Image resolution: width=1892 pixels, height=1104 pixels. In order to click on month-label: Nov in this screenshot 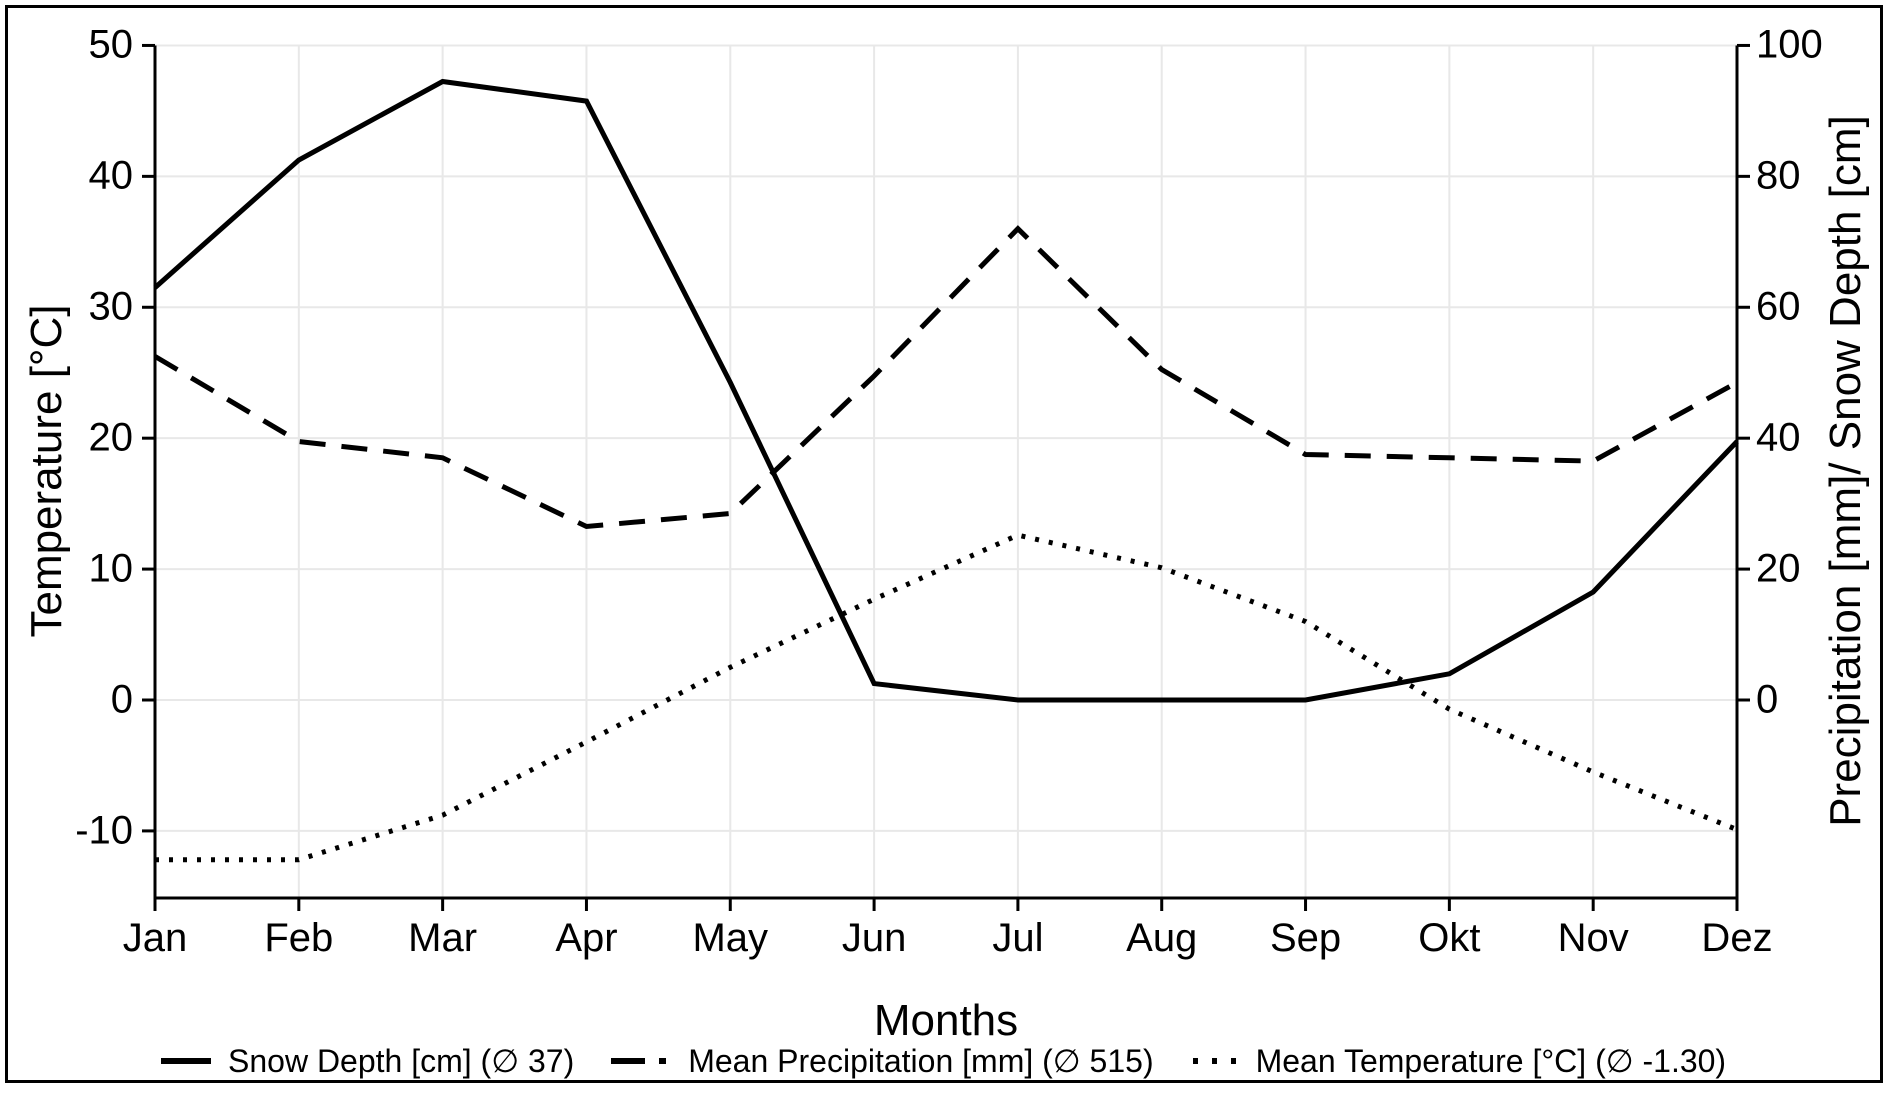, I will do `click(1593, 938)`.